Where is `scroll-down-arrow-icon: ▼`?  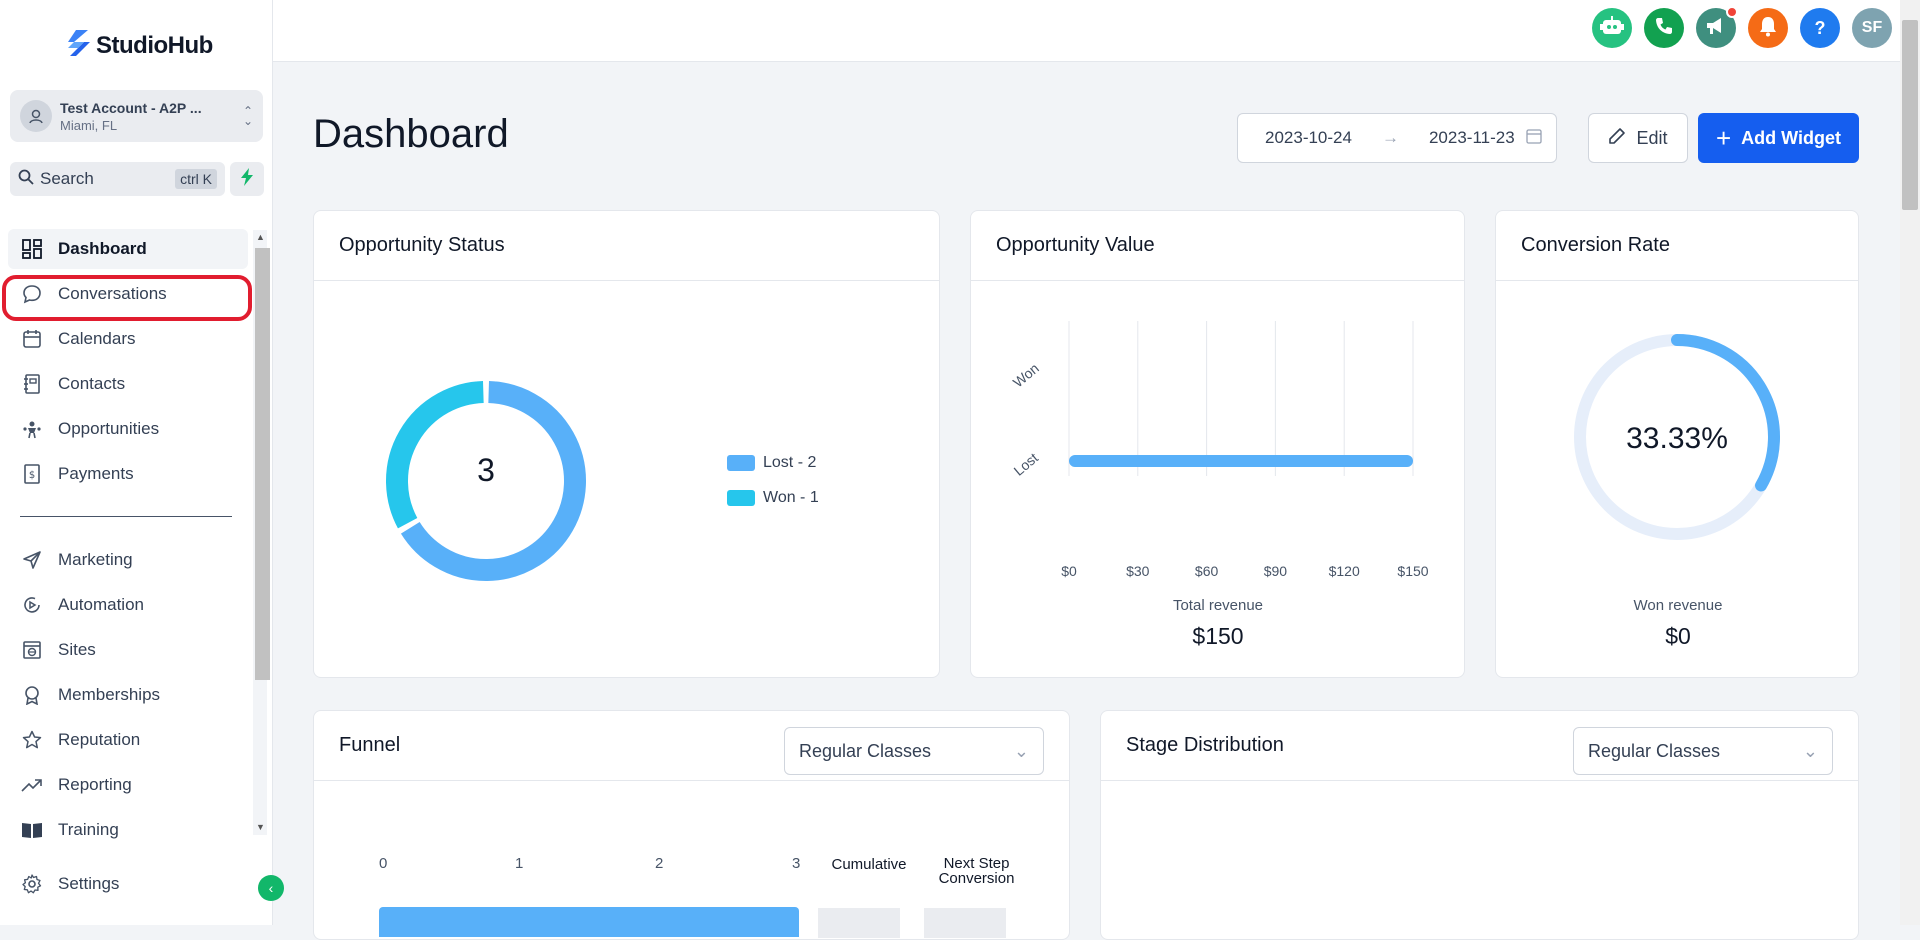
scroll-down-arrow-icon: ▼ is located at coordinates (260, 827).